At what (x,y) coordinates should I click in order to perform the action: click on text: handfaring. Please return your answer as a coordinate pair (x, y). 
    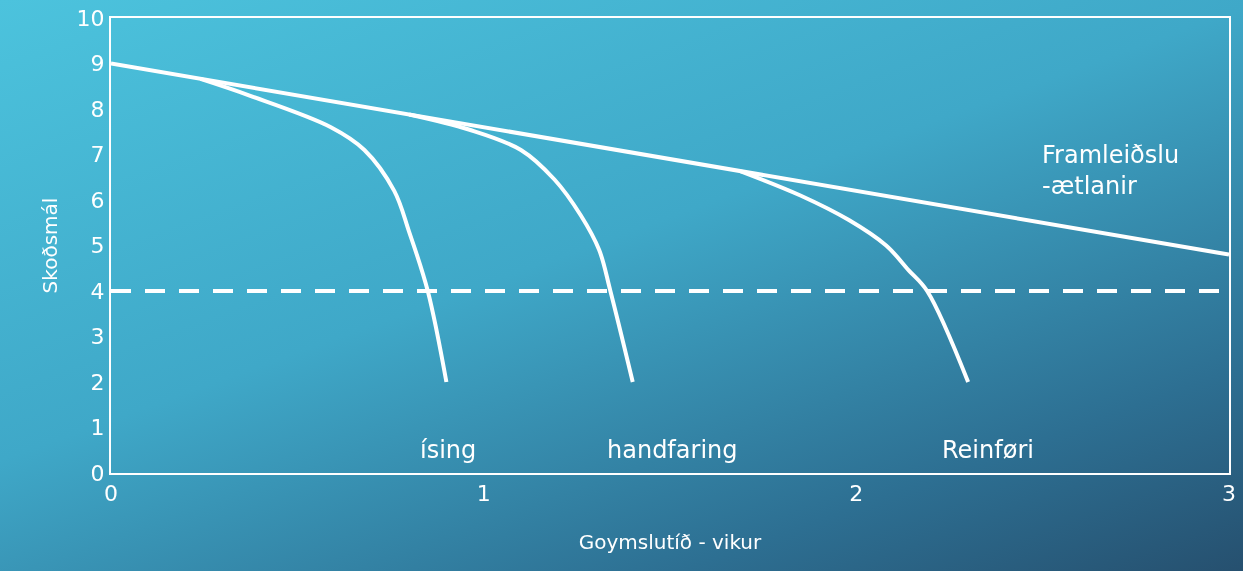
    Looking at the image, I should click on (672, 450).